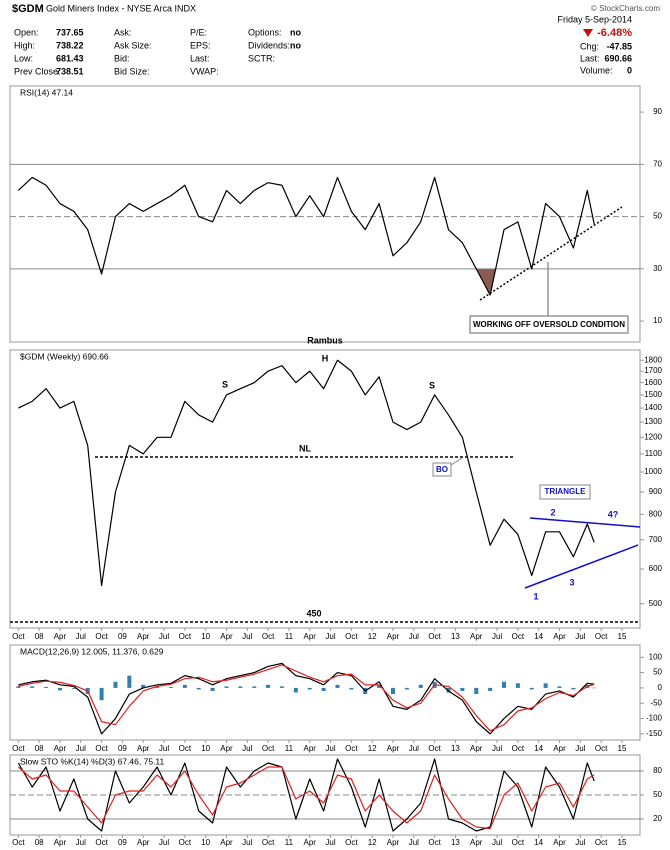 Image resolution: width=670 pixels, height=850 pixels. What do you see at coordinates (442, 469) in the screenshot?
I see `bo-box` at bounding box center [442, 469].